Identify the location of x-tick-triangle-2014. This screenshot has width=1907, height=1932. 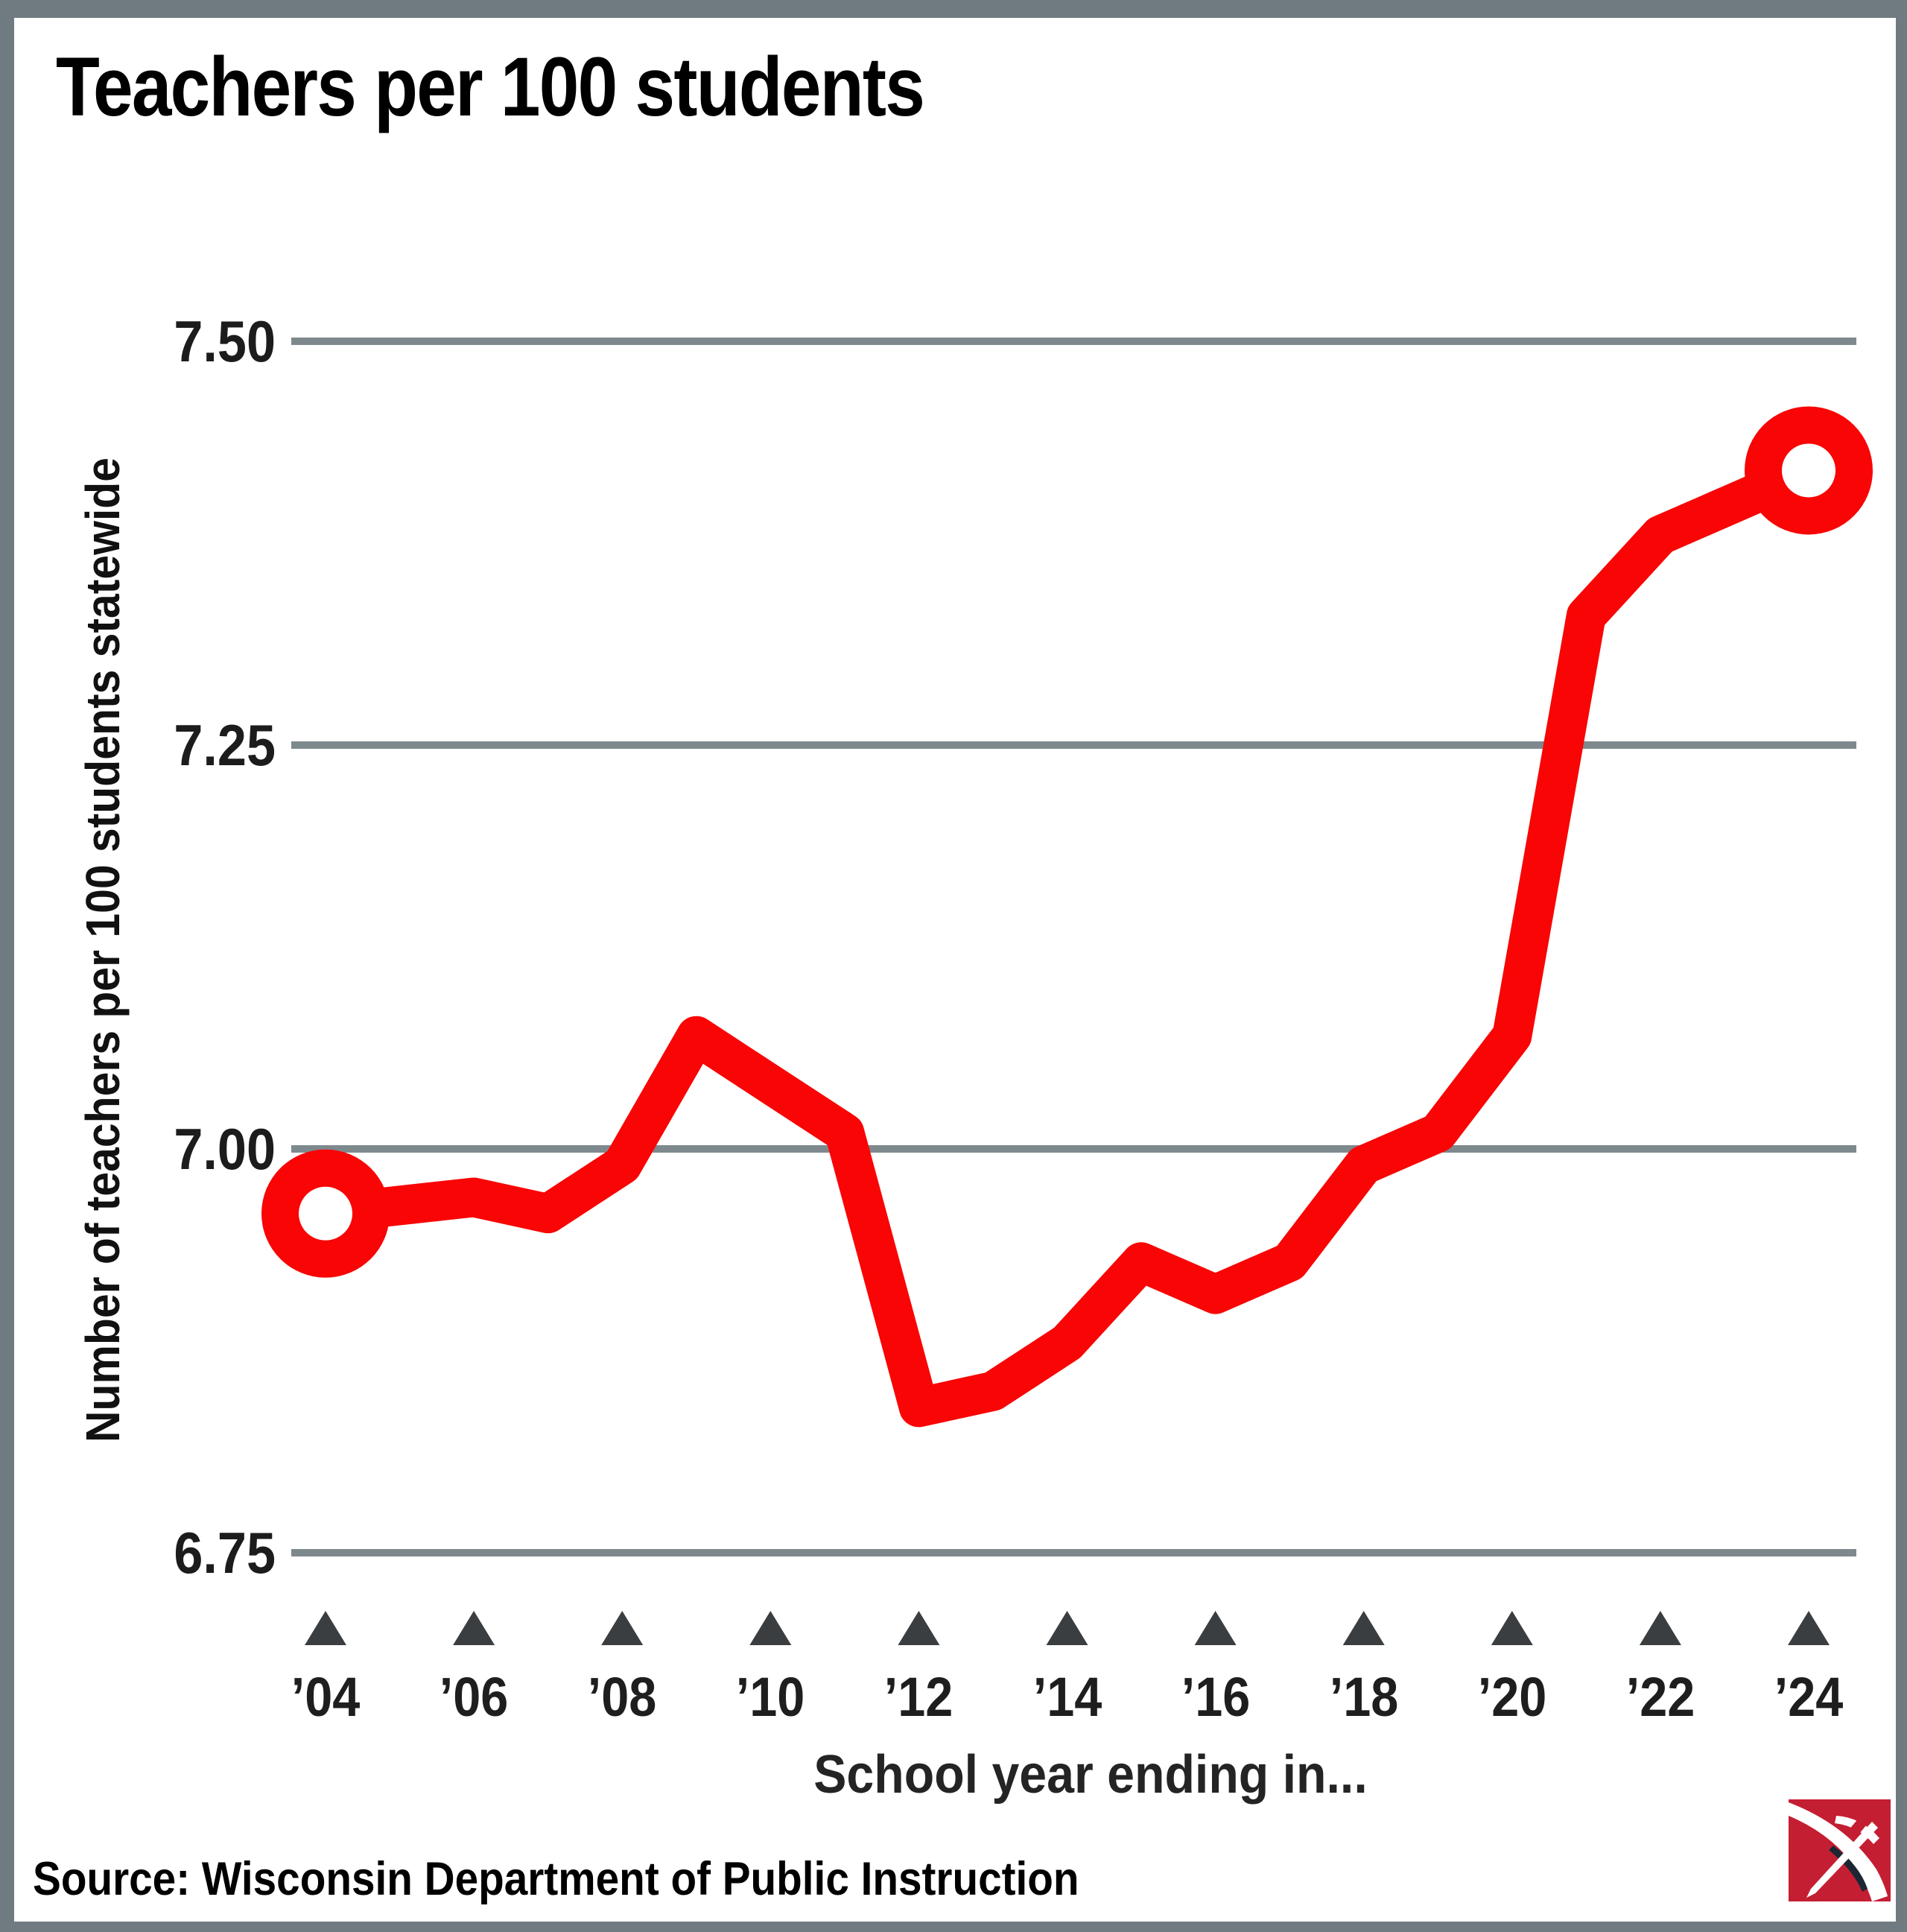
(1067, 1628).